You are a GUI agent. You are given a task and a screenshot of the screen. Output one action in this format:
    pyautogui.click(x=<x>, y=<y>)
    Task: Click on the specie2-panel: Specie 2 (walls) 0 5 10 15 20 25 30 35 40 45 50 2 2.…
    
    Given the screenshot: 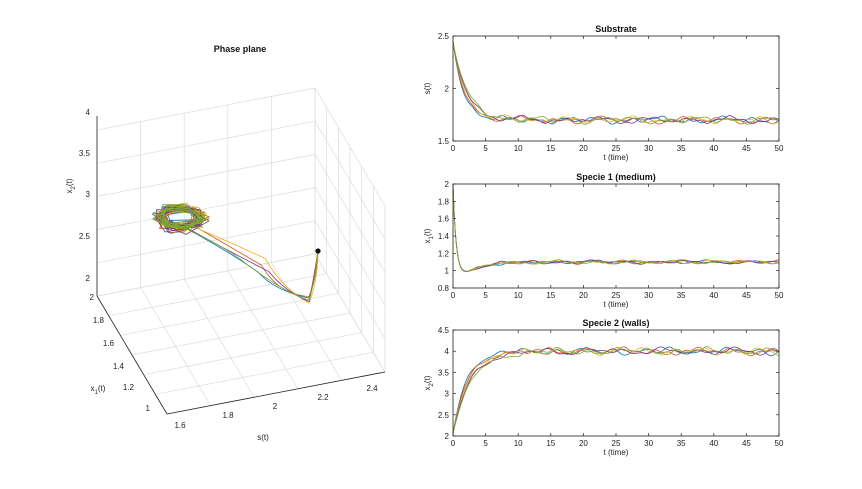 What is the action you would take?
    pyautogui.click(x=603, y=387)
    